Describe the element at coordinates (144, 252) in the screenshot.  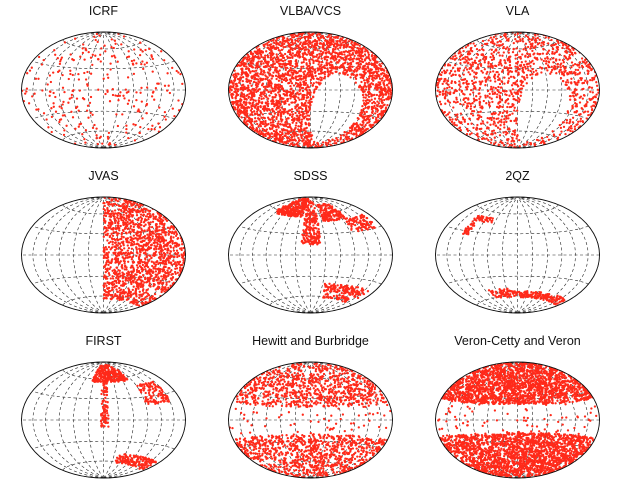
I see `source-points` at that location.